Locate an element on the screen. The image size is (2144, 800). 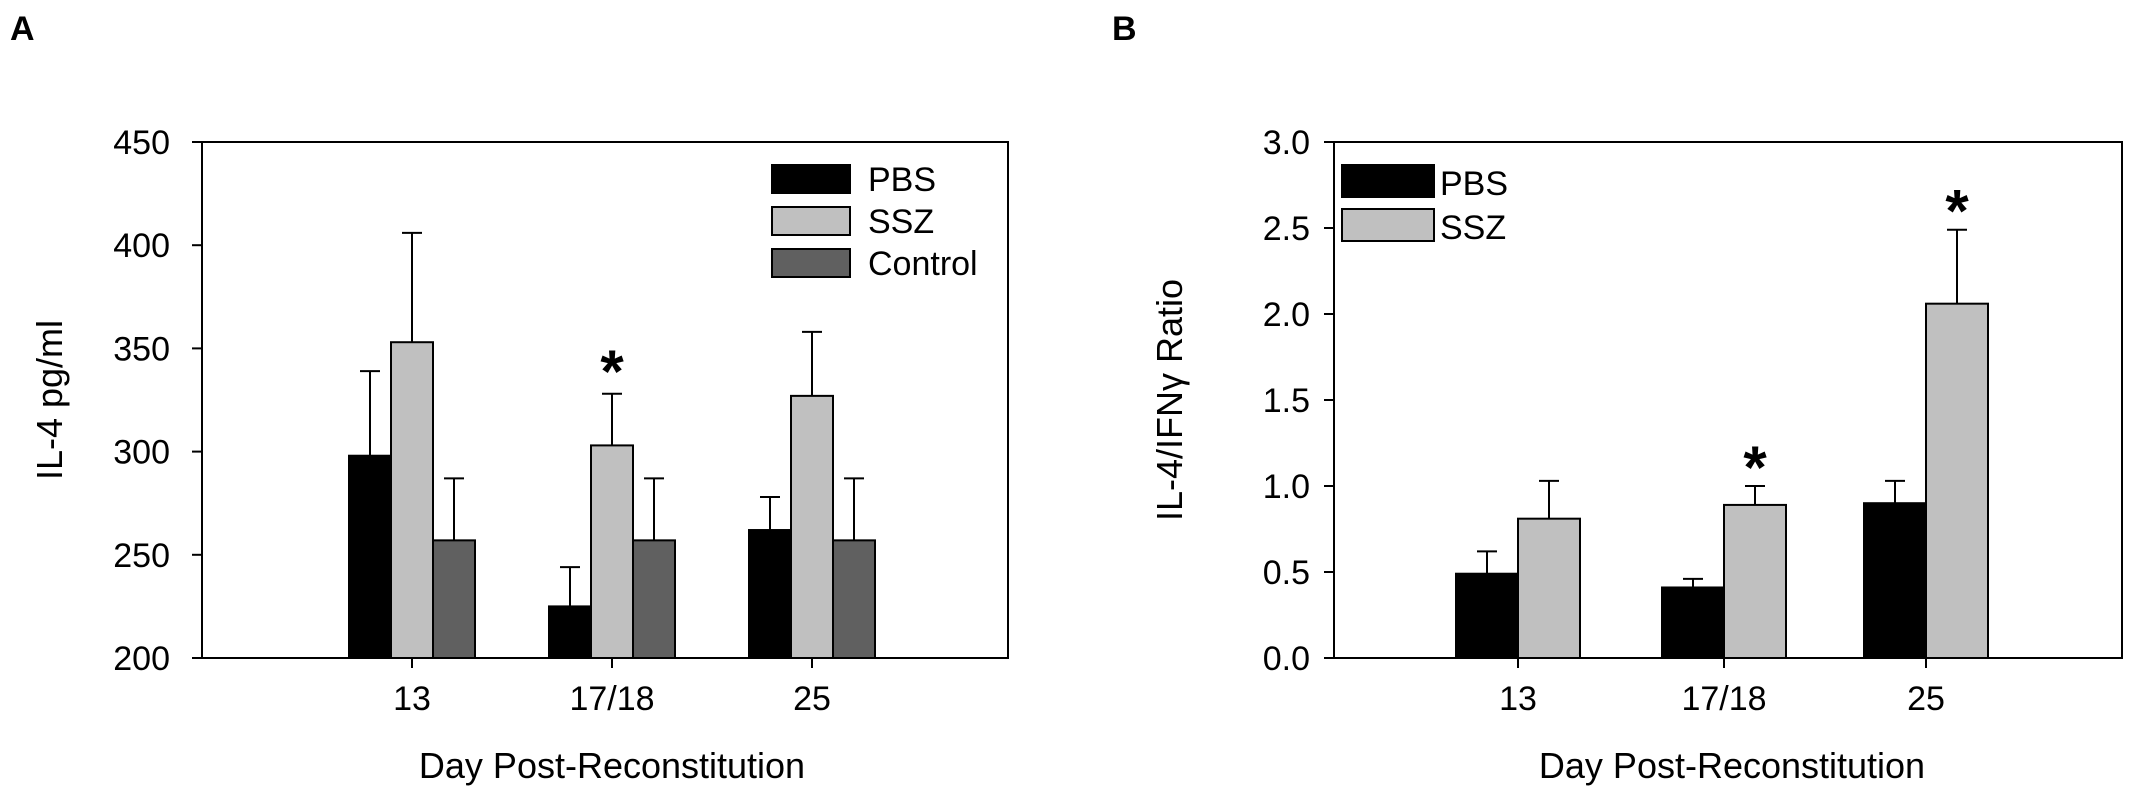
y-tick-label: 3.0 is located at coordinates (1286, 143).